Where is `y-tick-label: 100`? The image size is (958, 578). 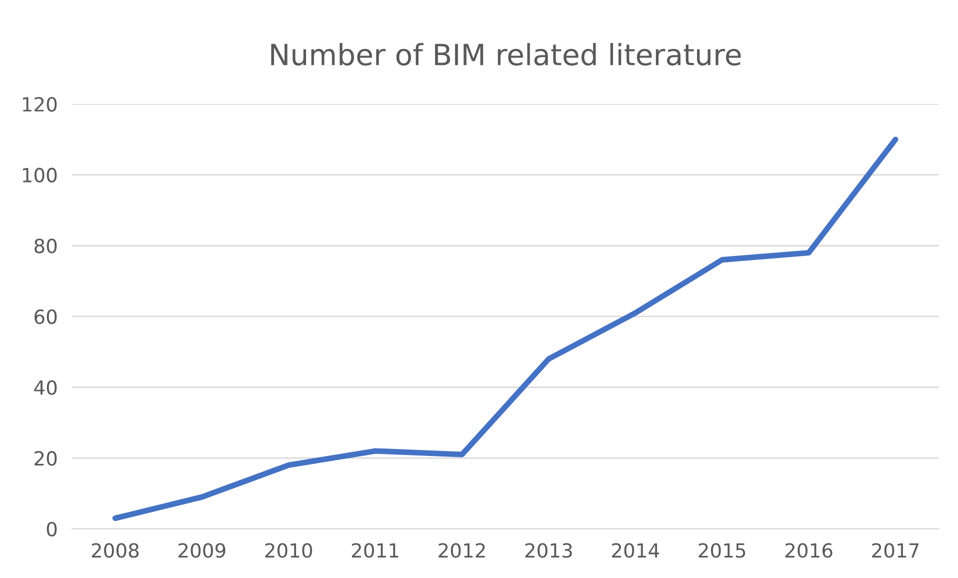
y-tick-label: 100 is located at coordinates (39, 175).